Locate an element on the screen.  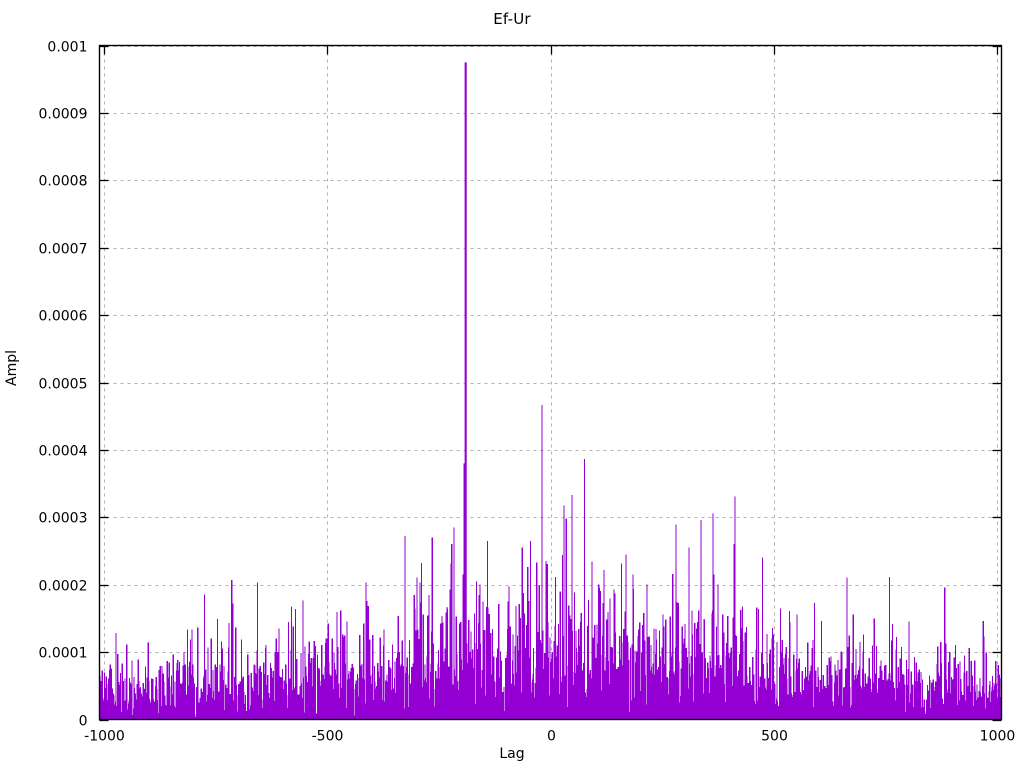
x-tick-label: 1000 is located at coordinates (998, 737).